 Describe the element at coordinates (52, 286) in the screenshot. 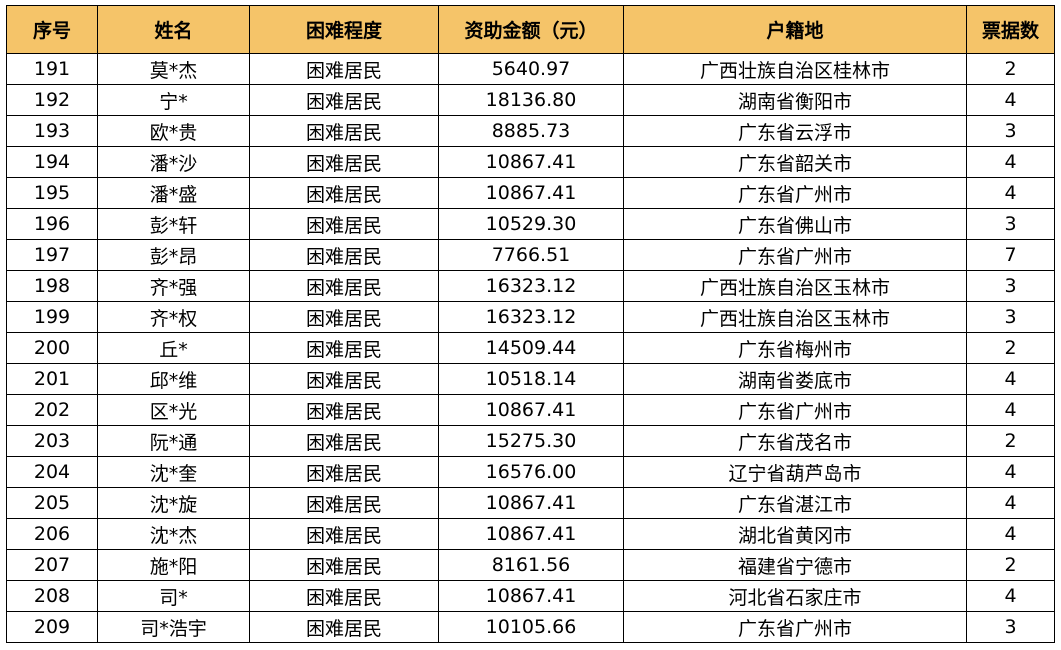

I see `cell-index: 198` at that location.